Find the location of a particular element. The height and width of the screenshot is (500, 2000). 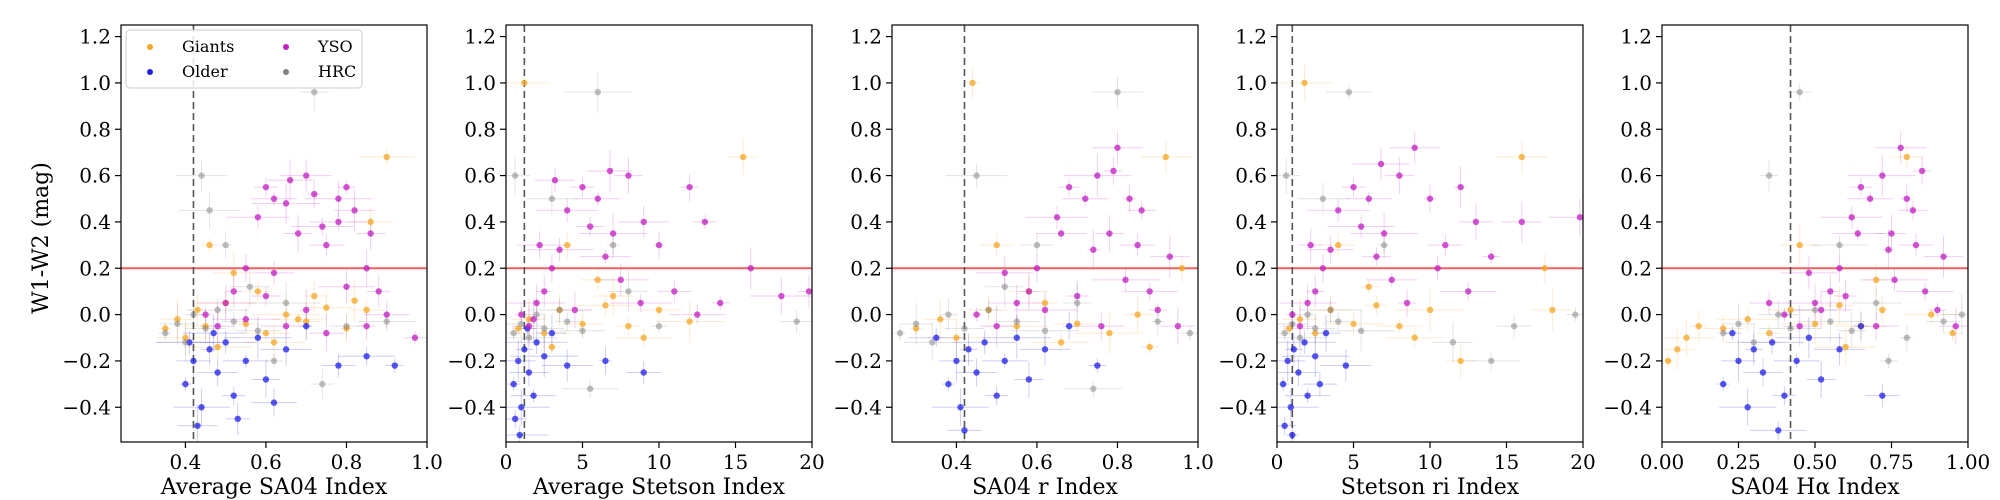

legend: Giants Older YSO HRC is located at coordinates (244, 59).